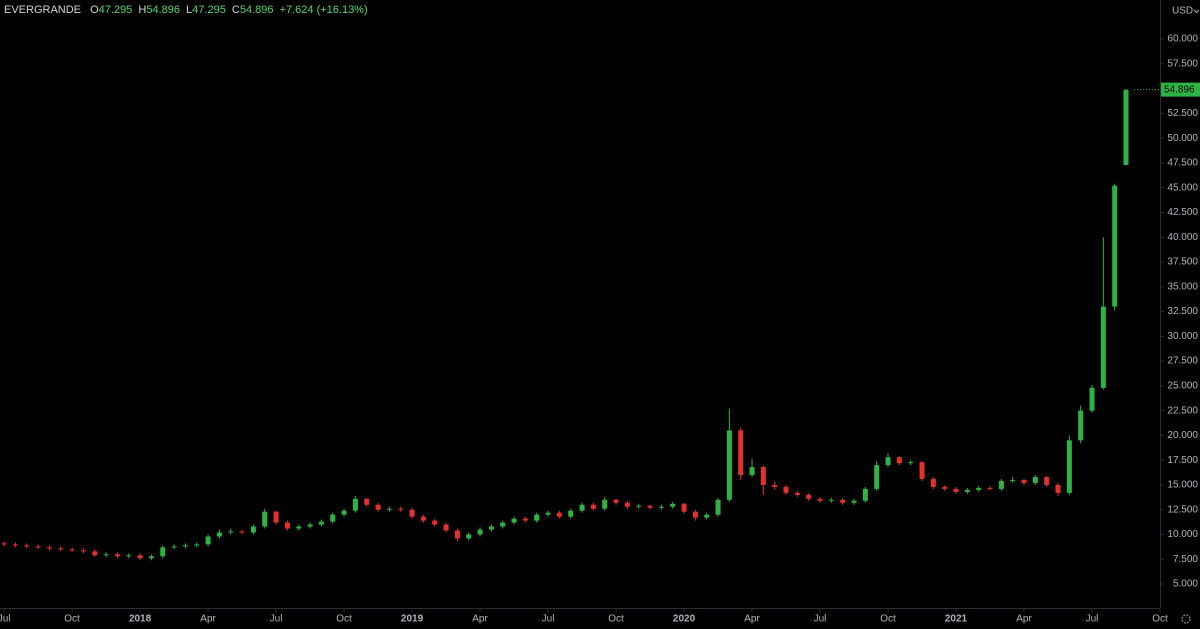  What do you see at coordinates (1182, 361) in the screenshot?
I see `y-tick-label: 27.500` at bounding box center [1182, 361].